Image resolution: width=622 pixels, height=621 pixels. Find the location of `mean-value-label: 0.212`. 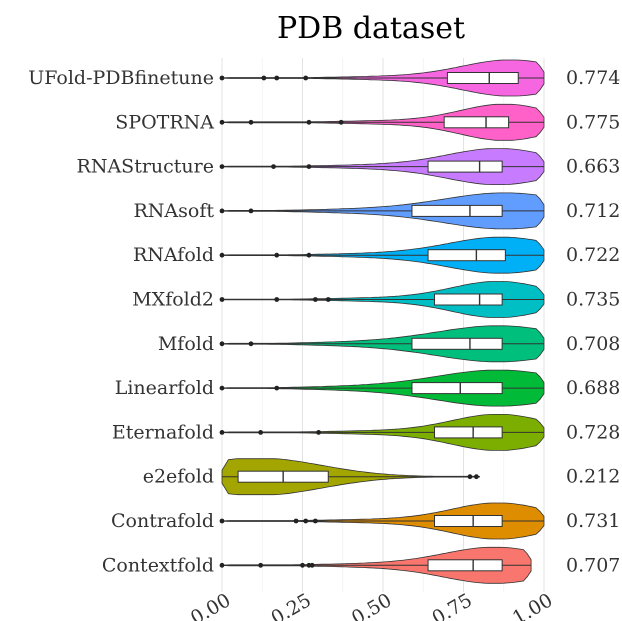

mean-value-label: 0.212 is located at coordinates (593, 477).